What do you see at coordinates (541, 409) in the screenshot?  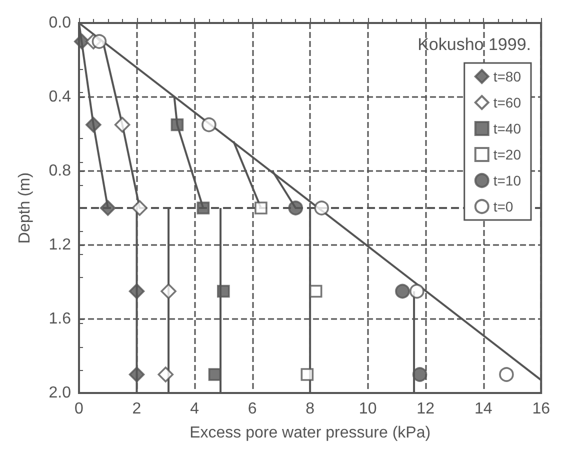 I see `x-tick-label: 16` at bounding box center [541, 409].